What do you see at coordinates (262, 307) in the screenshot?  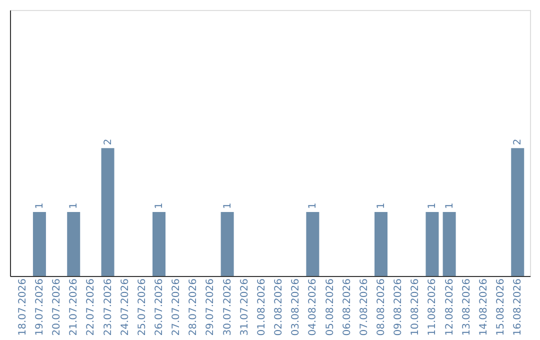 I see `x-tick-label: 01.08.2026` at bounding box center [262, 307].